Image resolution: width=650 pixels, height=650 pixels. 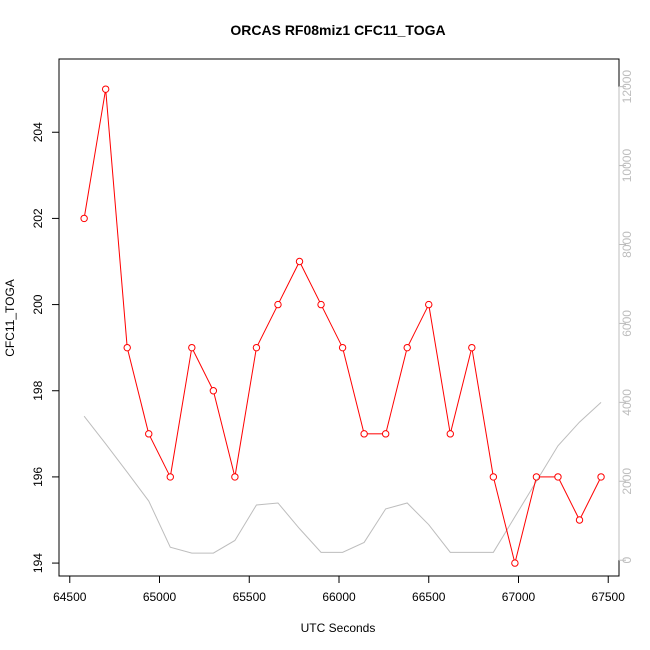 What do you see at coordinates (38, 304) in the screenshot?
I see `y-left-tick-label: 200` at bounding box center [38, 304].